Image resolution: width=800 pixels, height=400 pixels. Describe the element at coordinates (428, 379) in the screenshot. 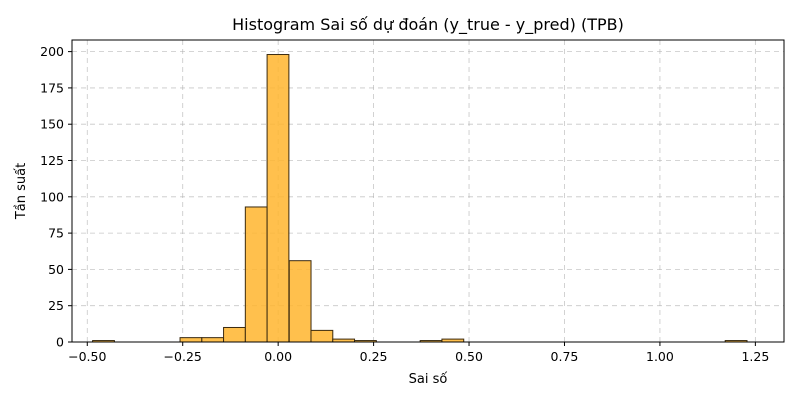

I see `x-axis-label: Sai số` at that location.